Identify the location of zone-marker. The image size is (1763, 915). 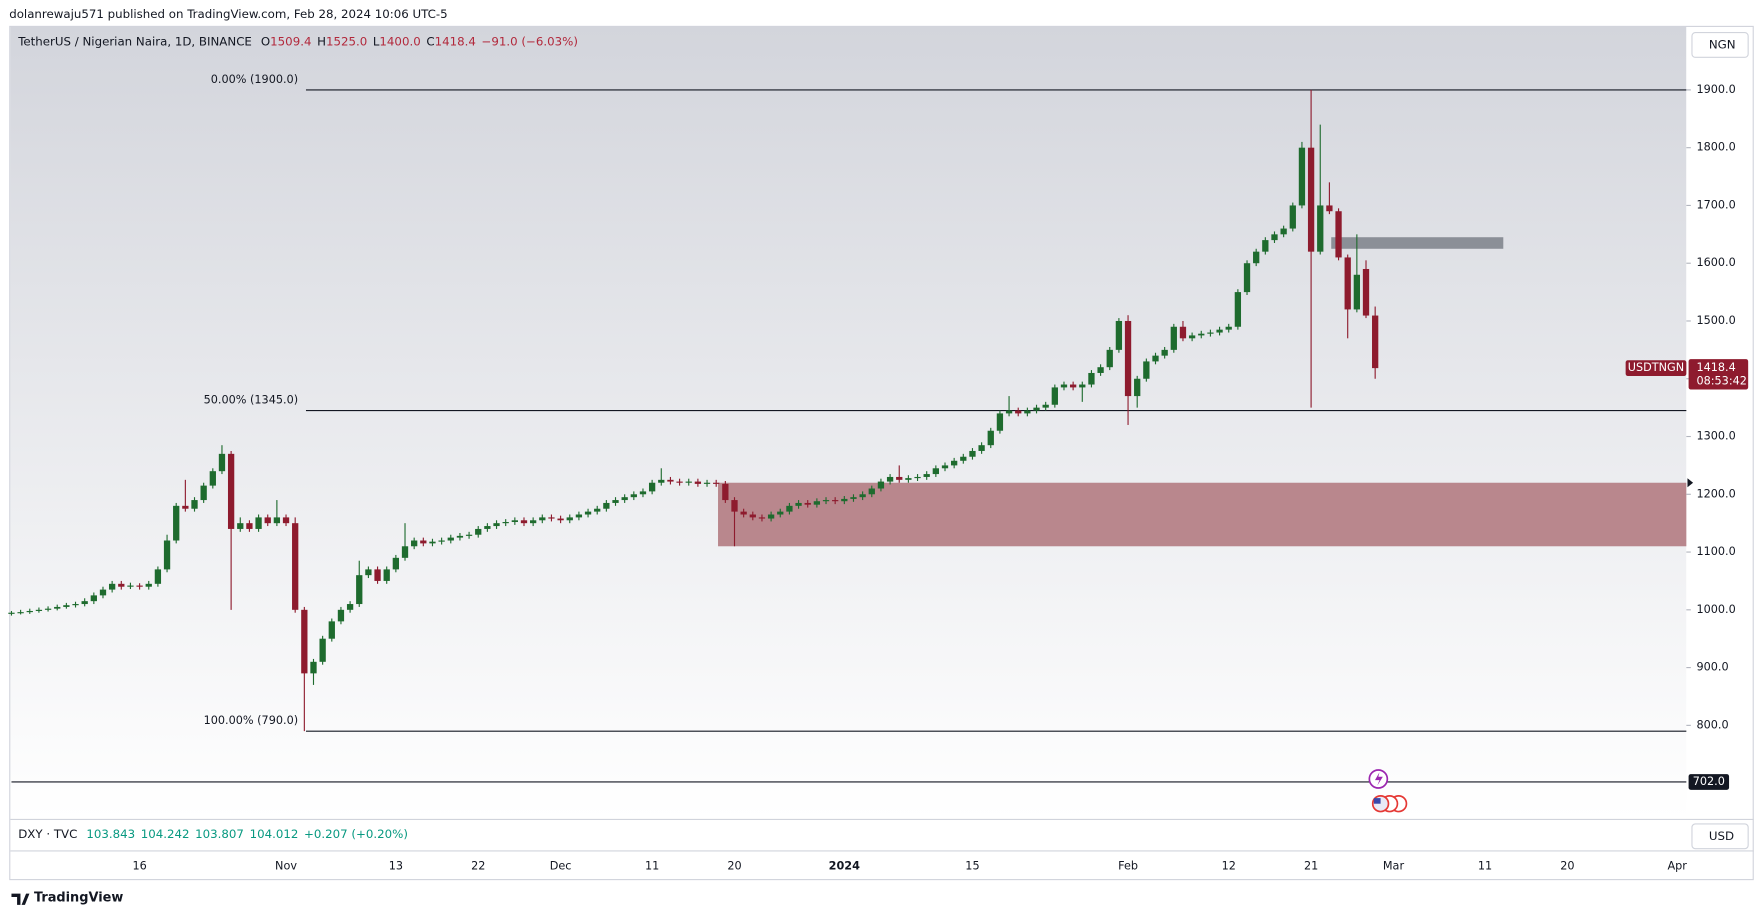
(1690, 483).